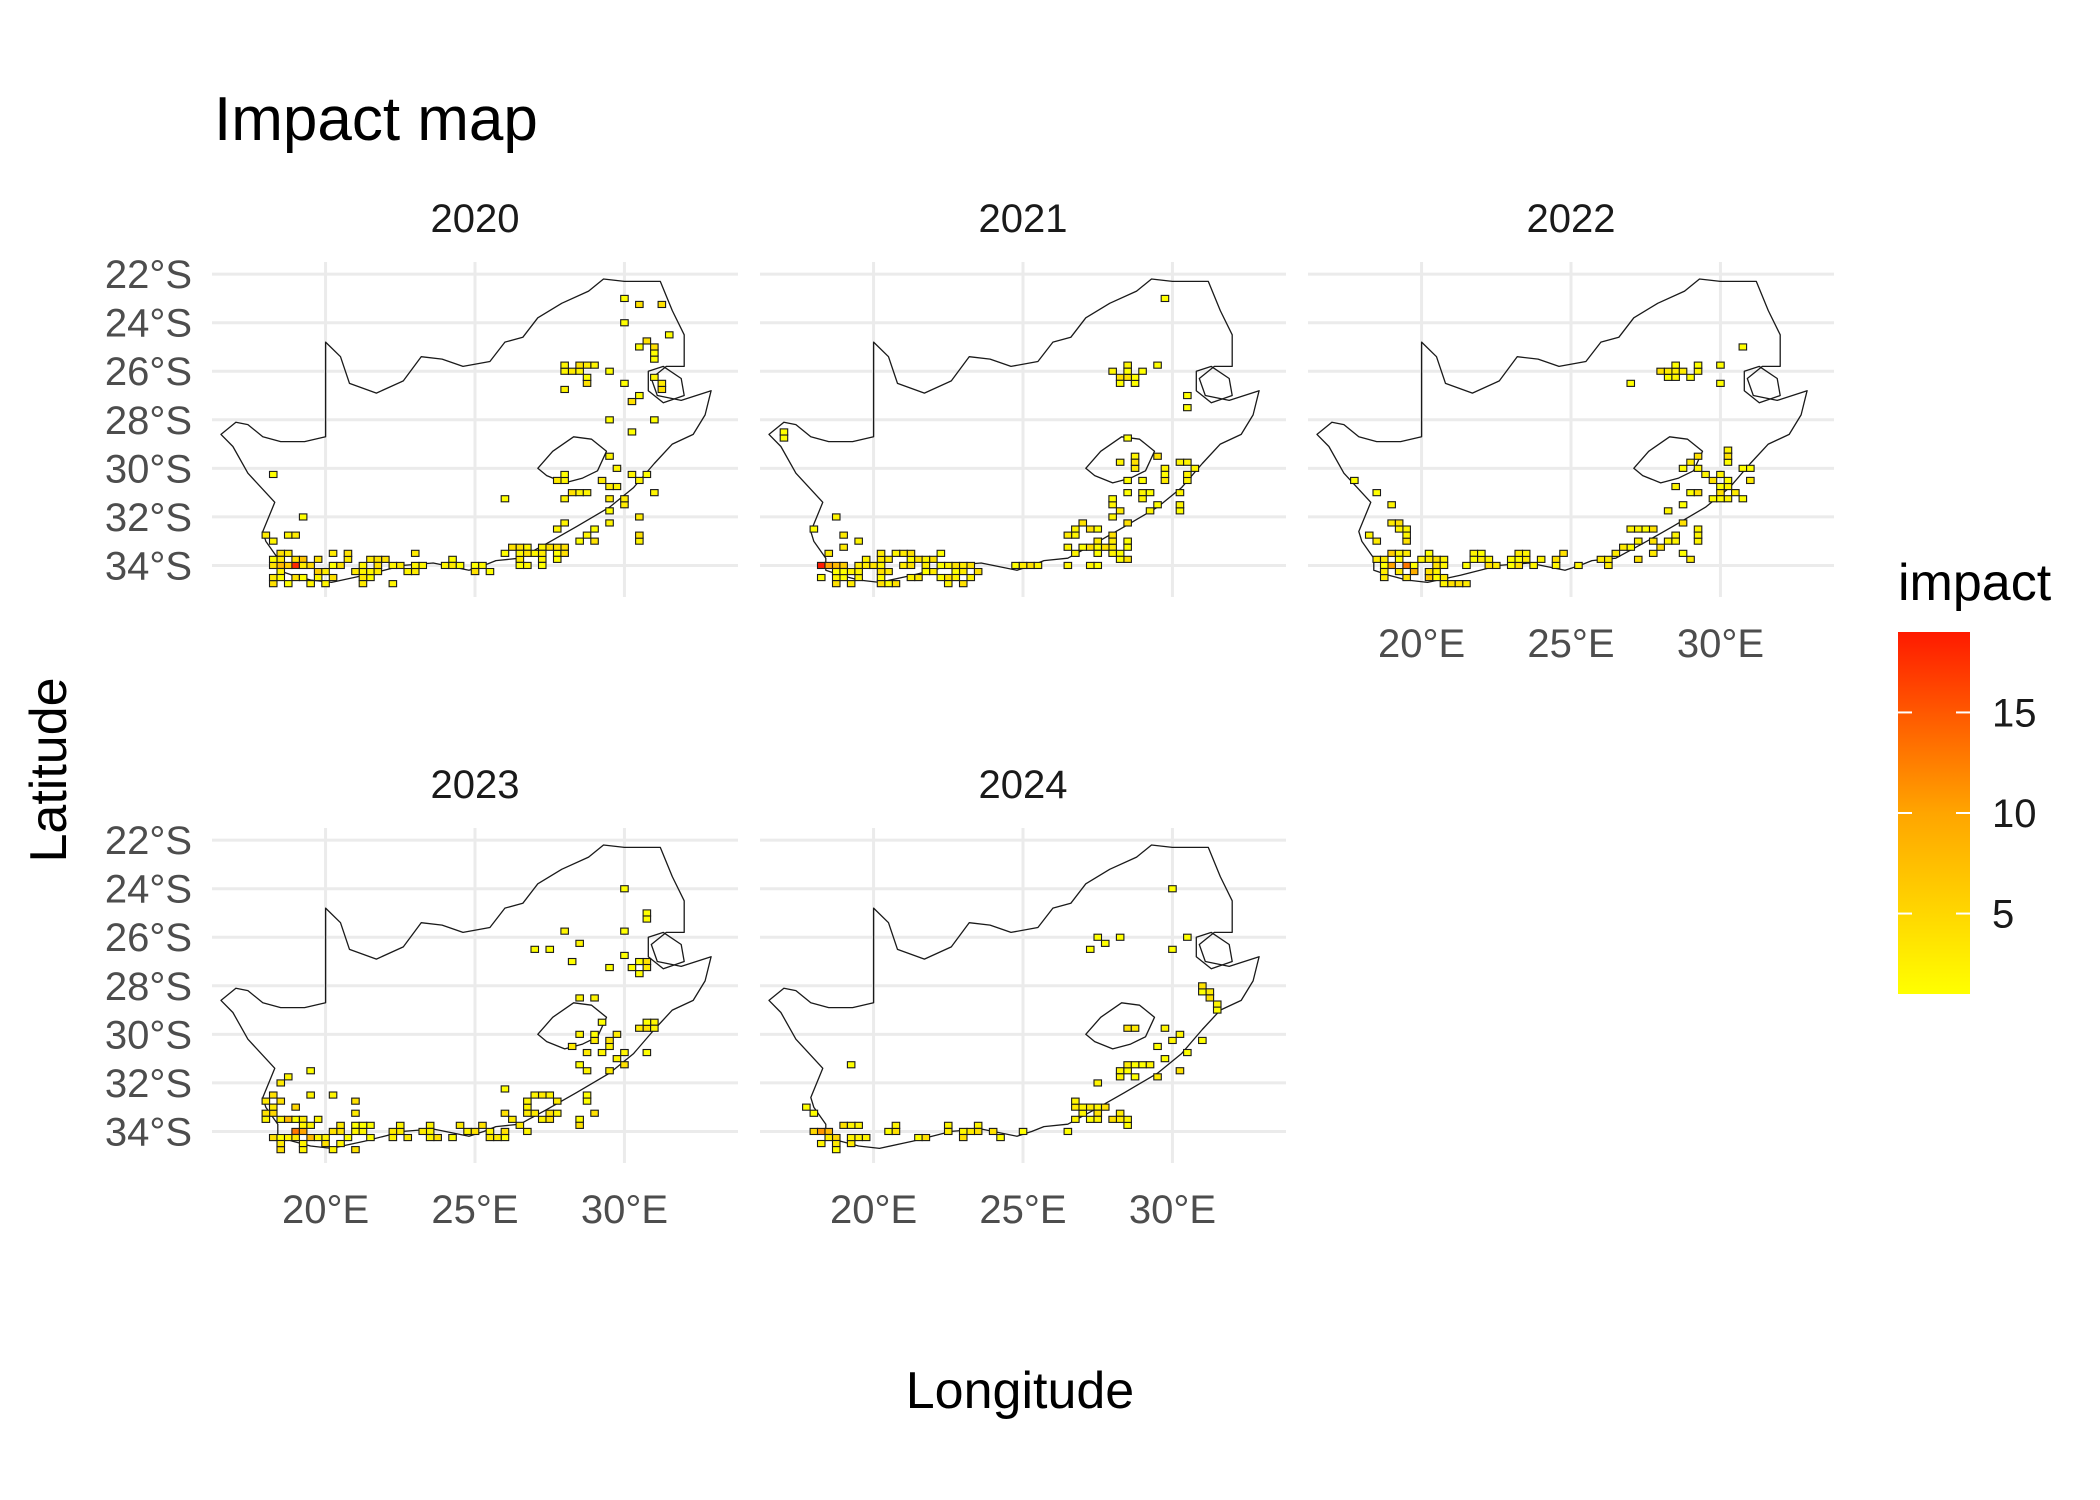 The image size is (2100, 1500). What do you see at coordinates (1023, 397) in the screenshot?
I see `facet-panel-2021: 2021` at bounding box center [1023, 397].